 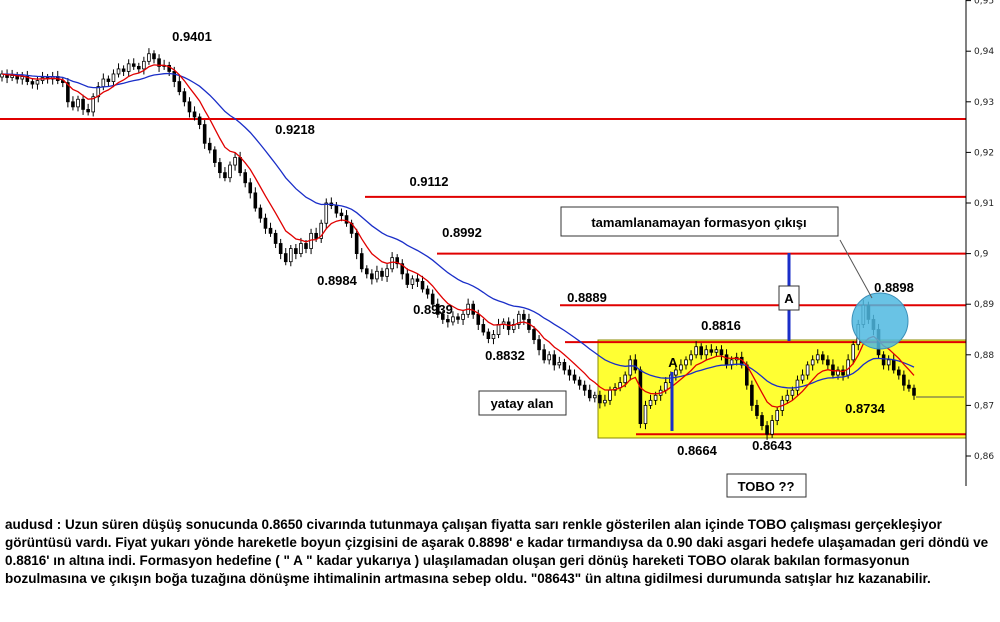 I want to click on range-zone-label: yatay alan, so click(x=522, y=403).